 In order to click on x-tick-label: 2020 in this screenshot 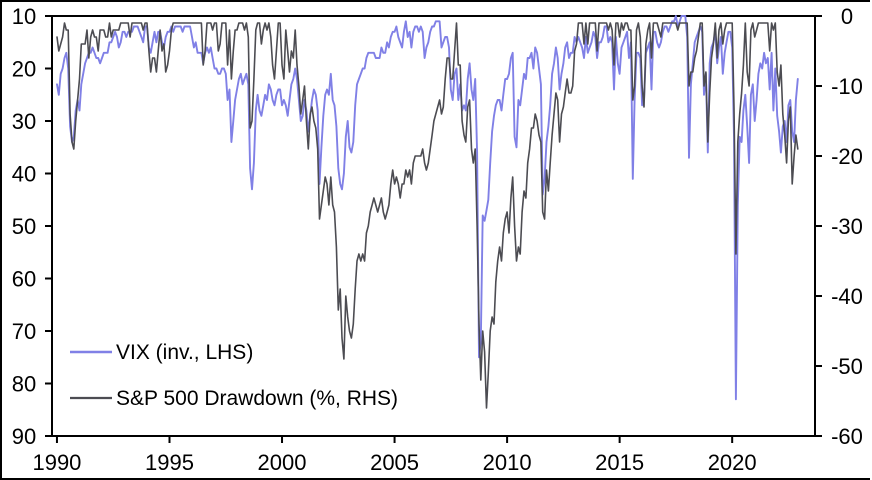, I will do `click(732, 462)`.